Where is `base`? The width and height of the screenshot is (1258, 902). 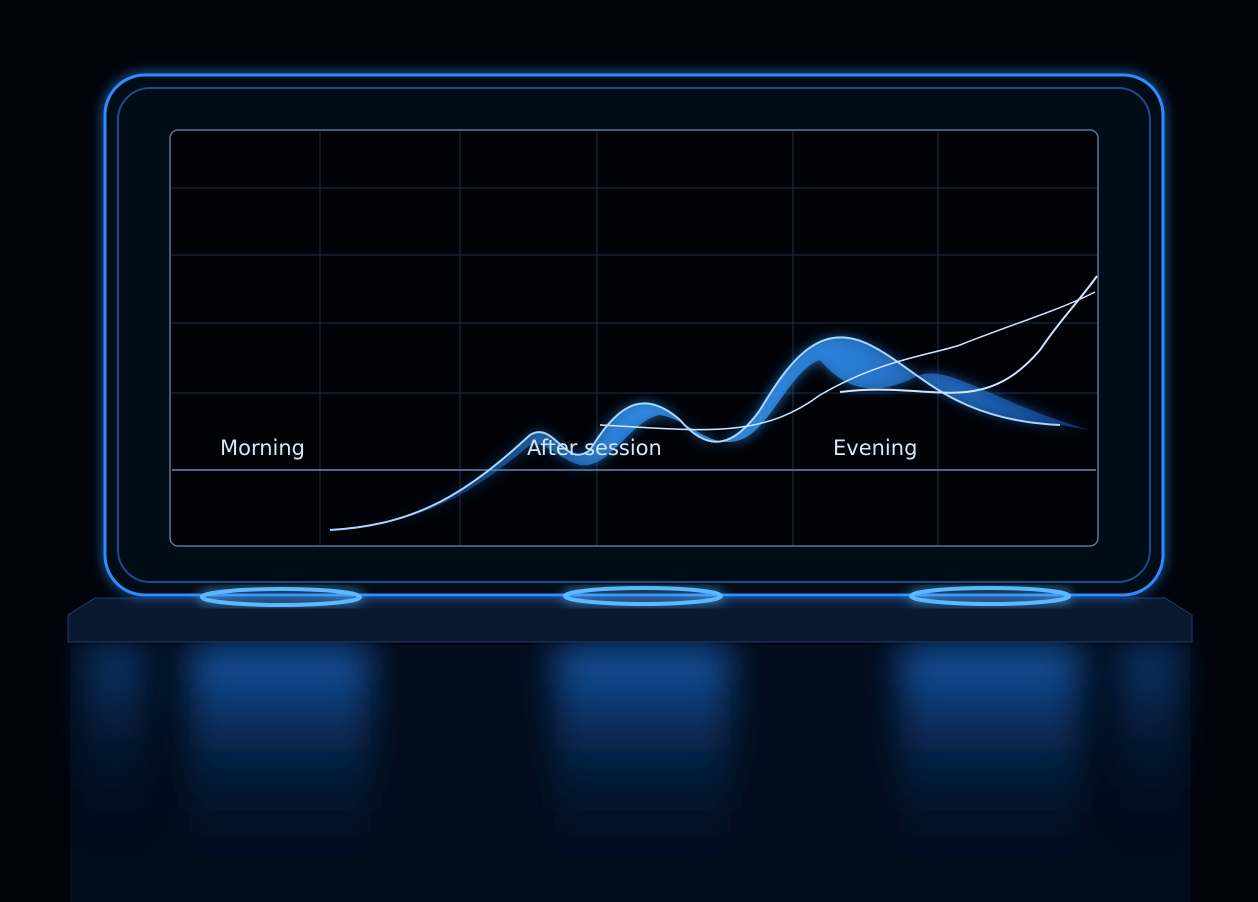 base is located at coordinates (630, 620).